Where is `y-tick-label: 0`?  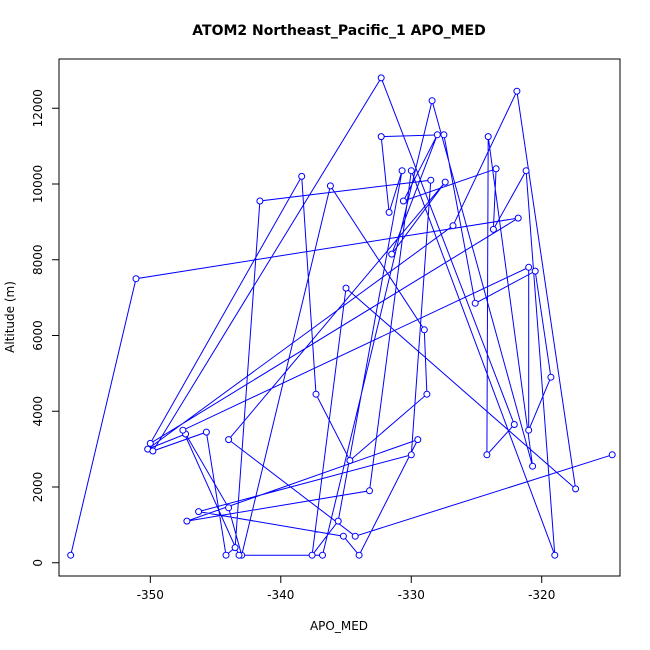 y-tick-label: 0 is located at coordinates (38, 563).